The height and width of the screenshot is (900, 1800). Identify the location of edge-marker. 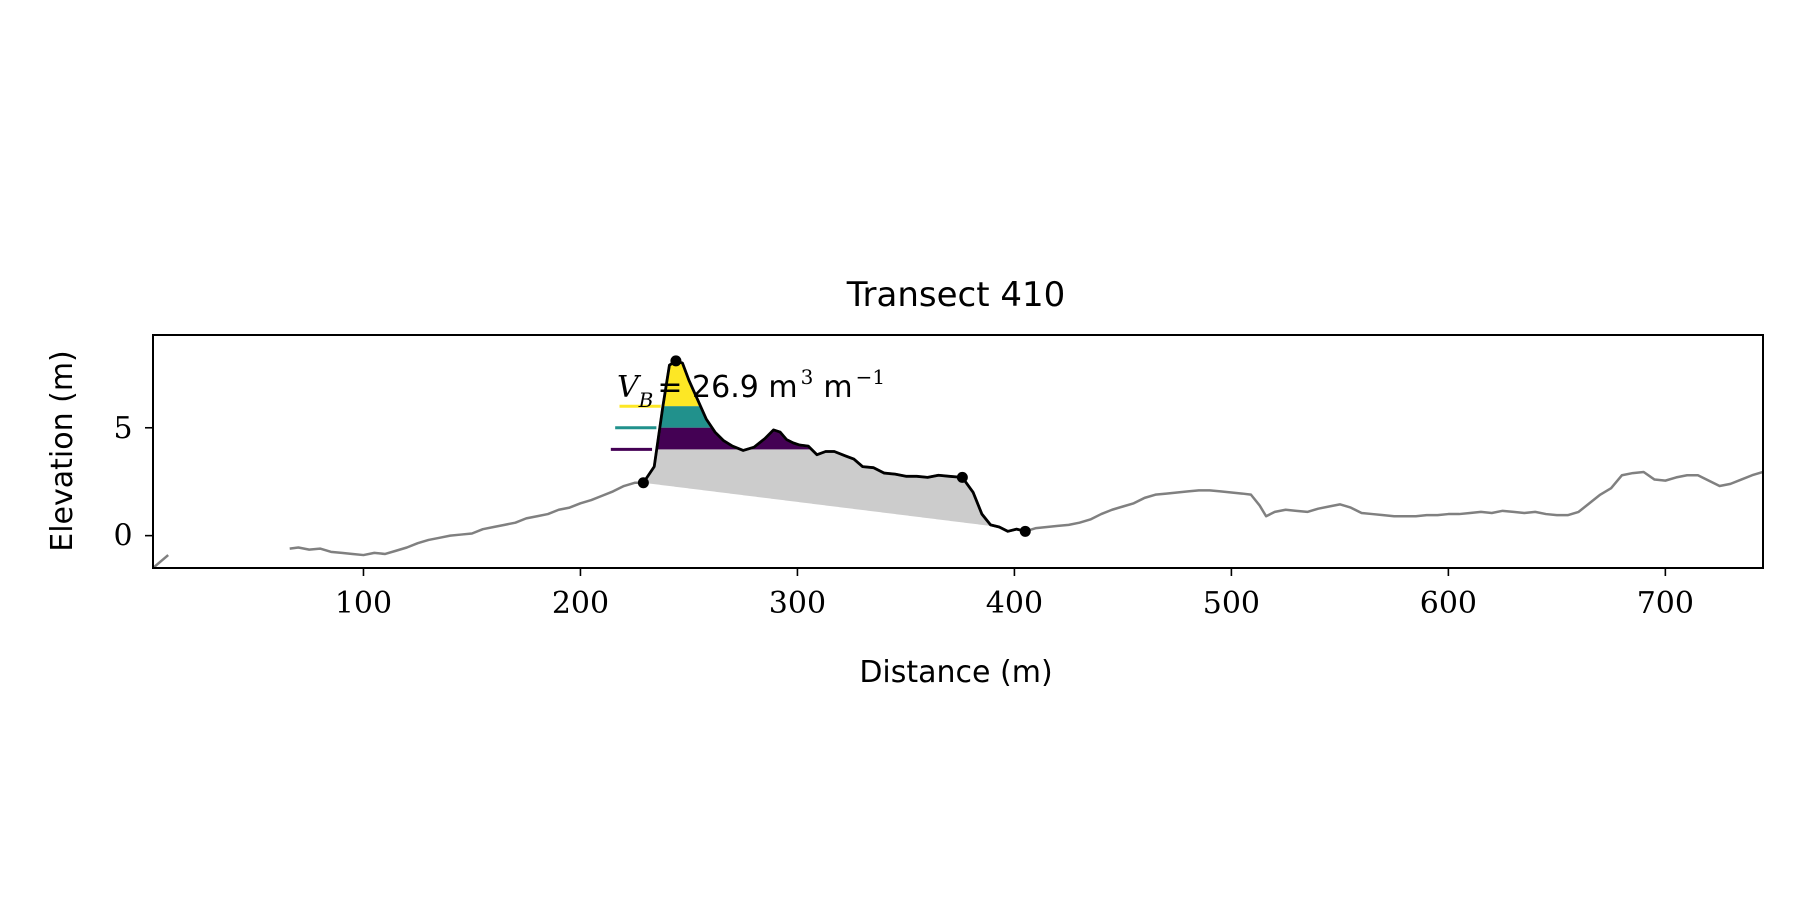
(161, 561).